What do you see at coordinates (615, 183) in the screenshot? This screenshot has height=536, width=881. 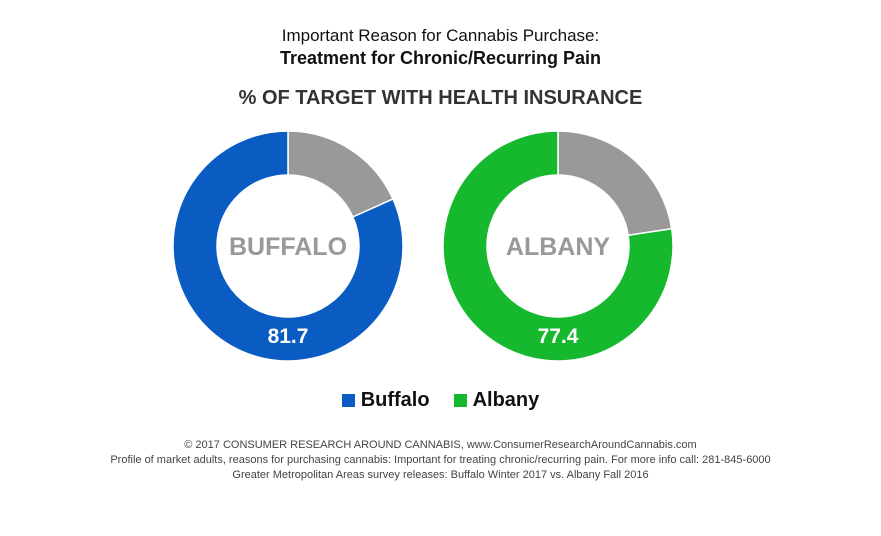 I see `donut-slice-albany-remainder` at bounding box center [615, 183].